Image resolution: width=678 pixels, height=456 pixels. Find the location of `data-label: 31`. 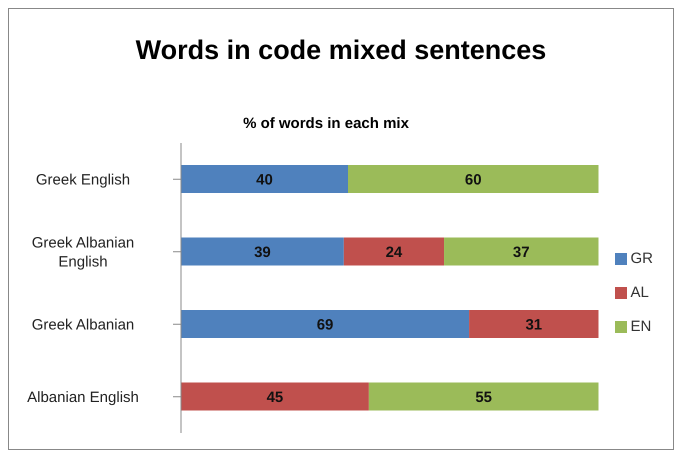

data-label: 31 is located at coordinates (533, 325).